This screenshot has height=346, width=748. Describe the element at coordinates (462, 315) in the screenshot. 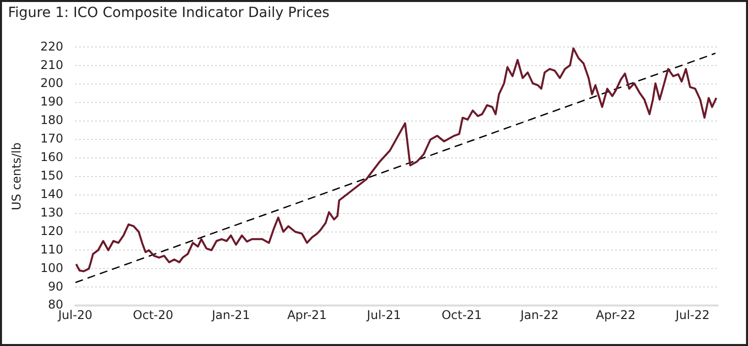

I see `x-tick-label: Oct-21` at that location.